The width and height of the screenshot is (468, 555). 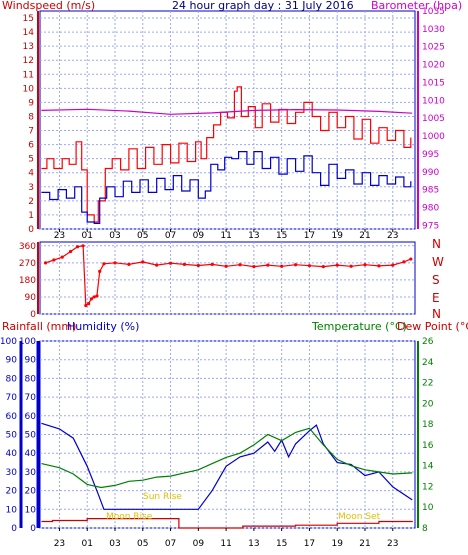 What do you see at coordinates (263, 6) in the screenshot?
I see `chart-title: 24 hour graph day : 31 July 2016` at bounding box center [263, 6].